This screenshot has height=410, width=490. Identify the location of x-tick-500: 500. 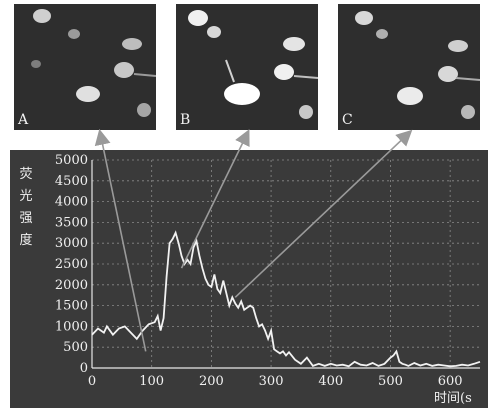
(390, 381).